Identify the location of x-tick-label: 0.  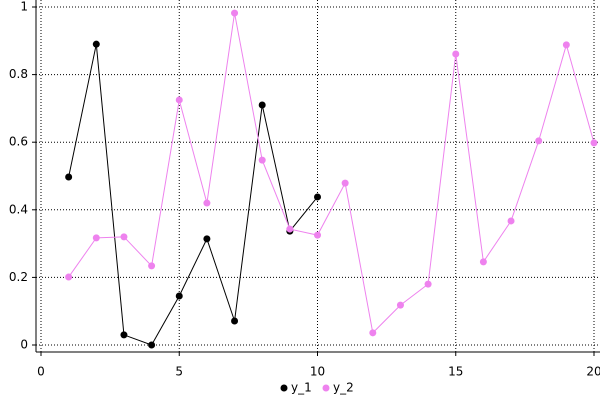
(41, 372).